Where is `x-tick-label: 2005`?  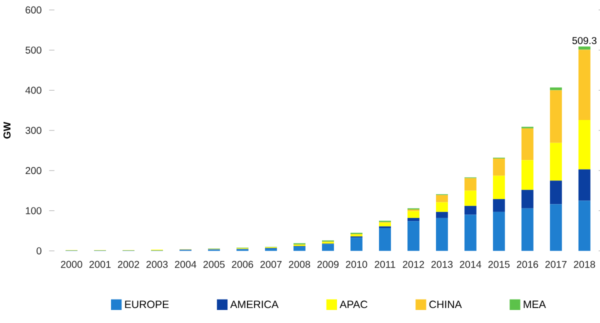 x-tick-label: 2005 is located at coordinates (214, 264).